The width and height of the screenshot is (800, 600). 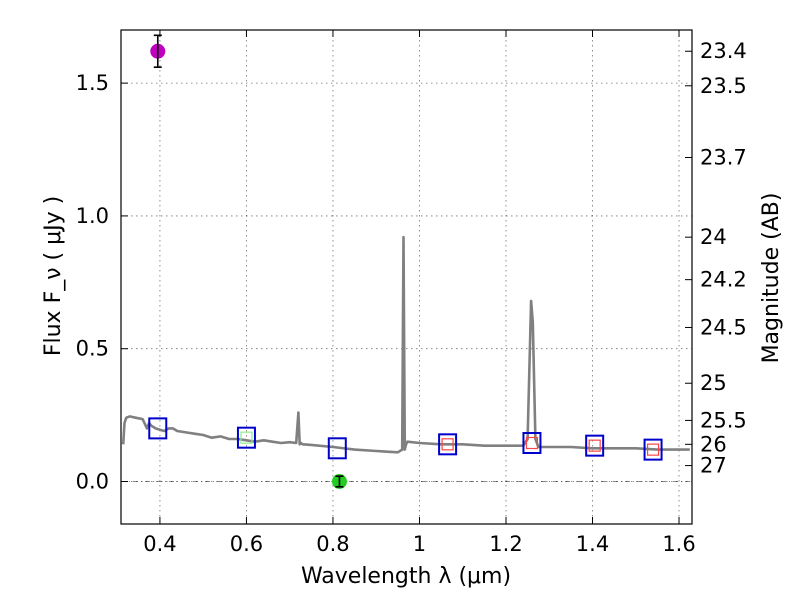 I want to click on magnitude-tick-label: 25.5, so click(x=723, y=420).